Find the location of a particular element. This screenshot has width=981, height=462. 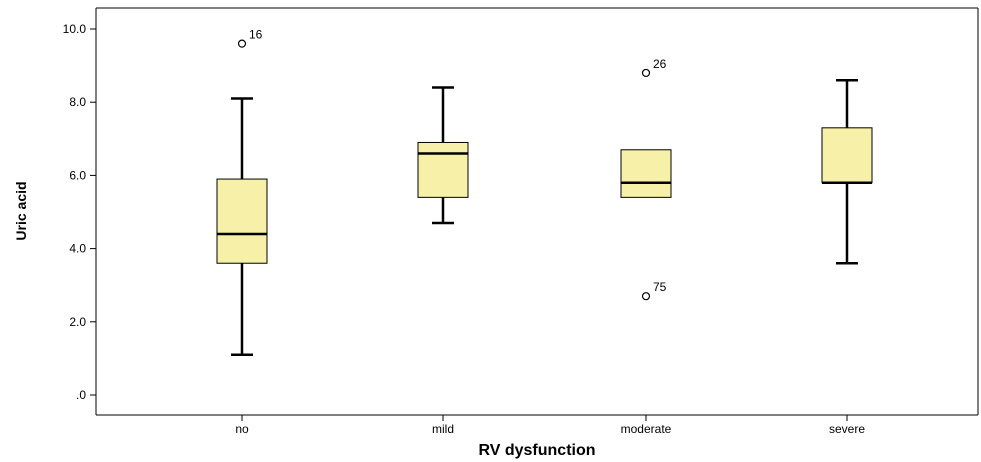

y-tick-label: 8.0 is located at coordinates (77, 102).